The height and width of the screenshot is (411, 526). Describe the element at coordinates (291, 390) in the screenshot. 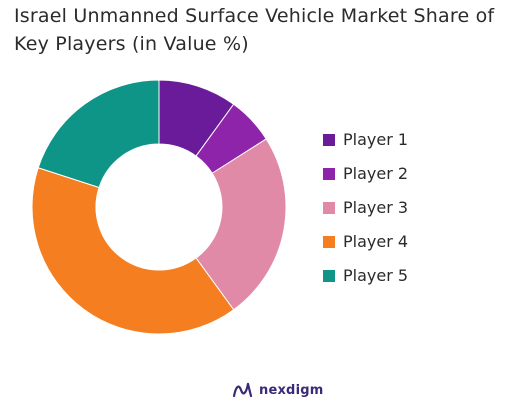

I see `nexdigm-logo-text: nexdigm` at that location.